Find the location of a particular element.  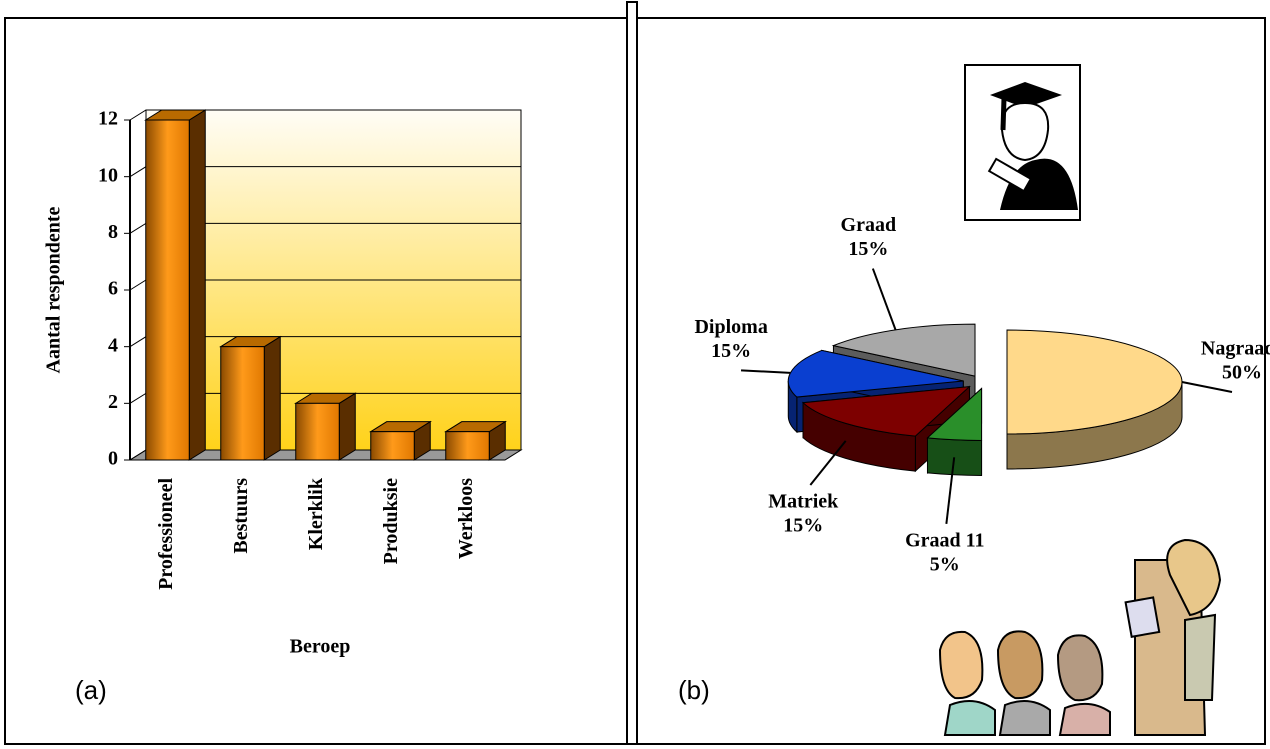

pie-tops is located at coordinates (985, 382).